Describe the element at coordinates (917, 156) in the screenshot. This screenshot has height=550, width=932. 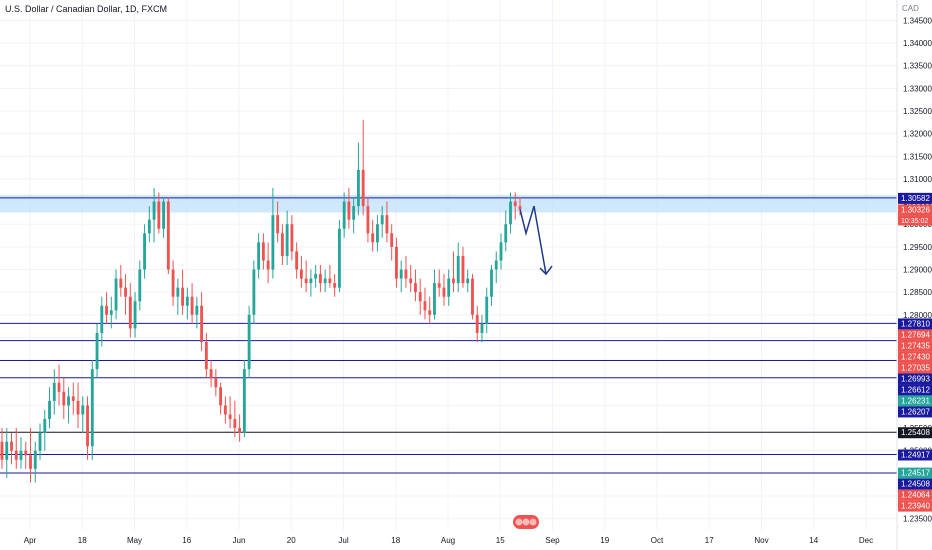
I see `y-tick-label: 1.31500` at that location.